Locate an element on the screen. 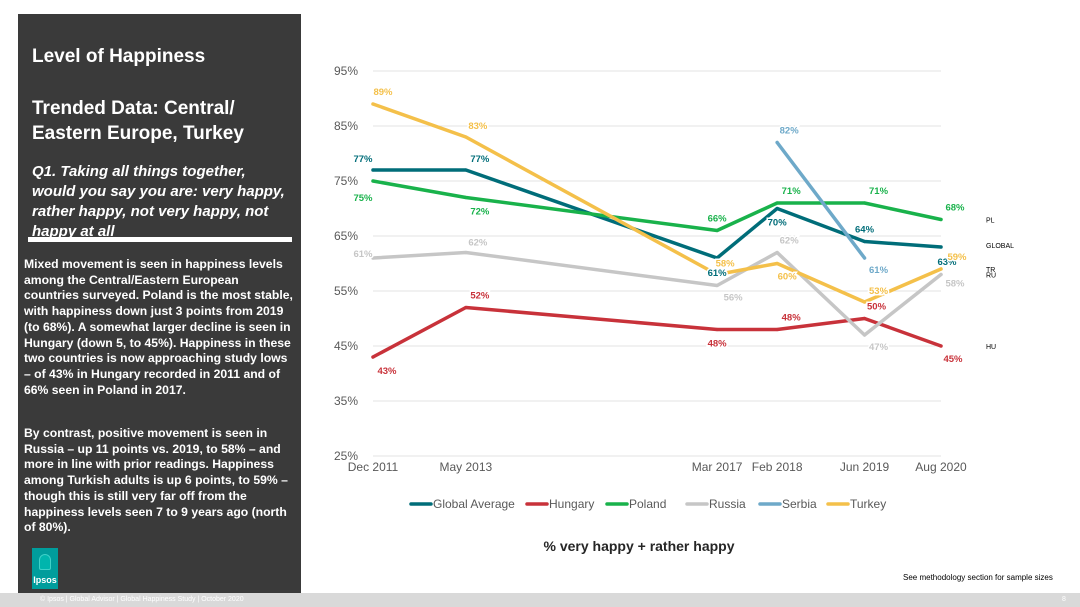 The height and width of the screenshot is (607, 1080). legend-label: Serbia is located at coordinates (799, 504).